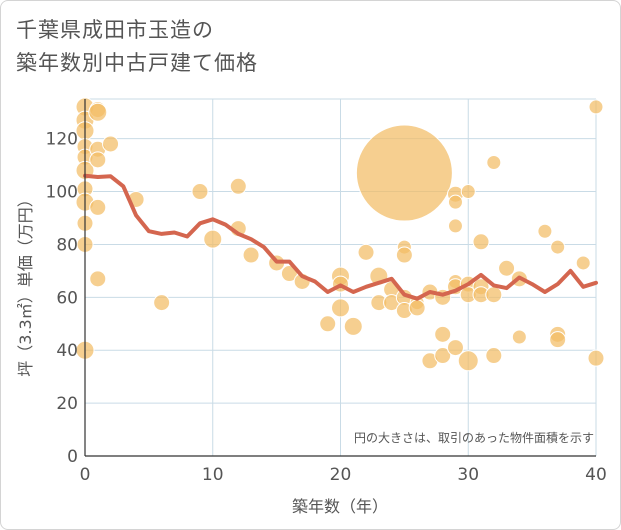 This screenshot has height=530, width=621. I want to click on y-tick-label: 120, so click(62, 140).